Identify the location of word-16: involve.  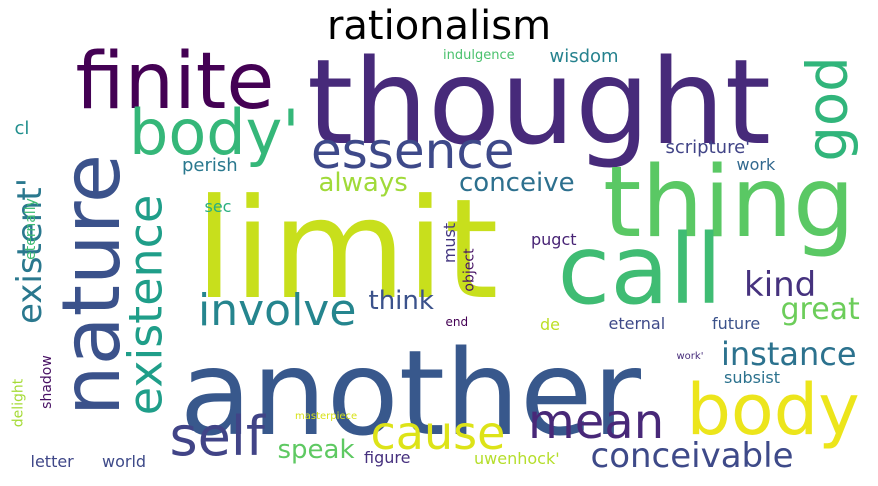
(277, 310).